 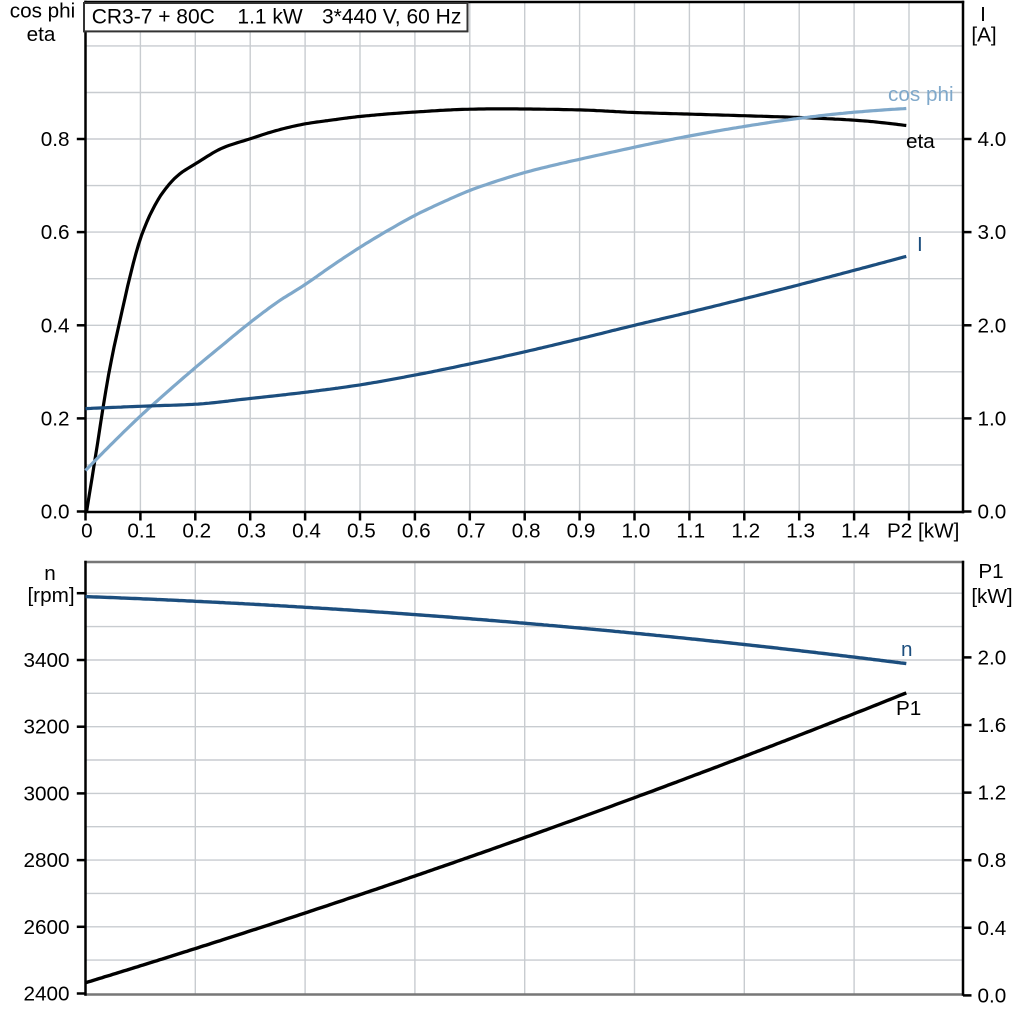 I want to click on svg-text: 3*440 V, 60 Hz, so click(x=391, y=17).